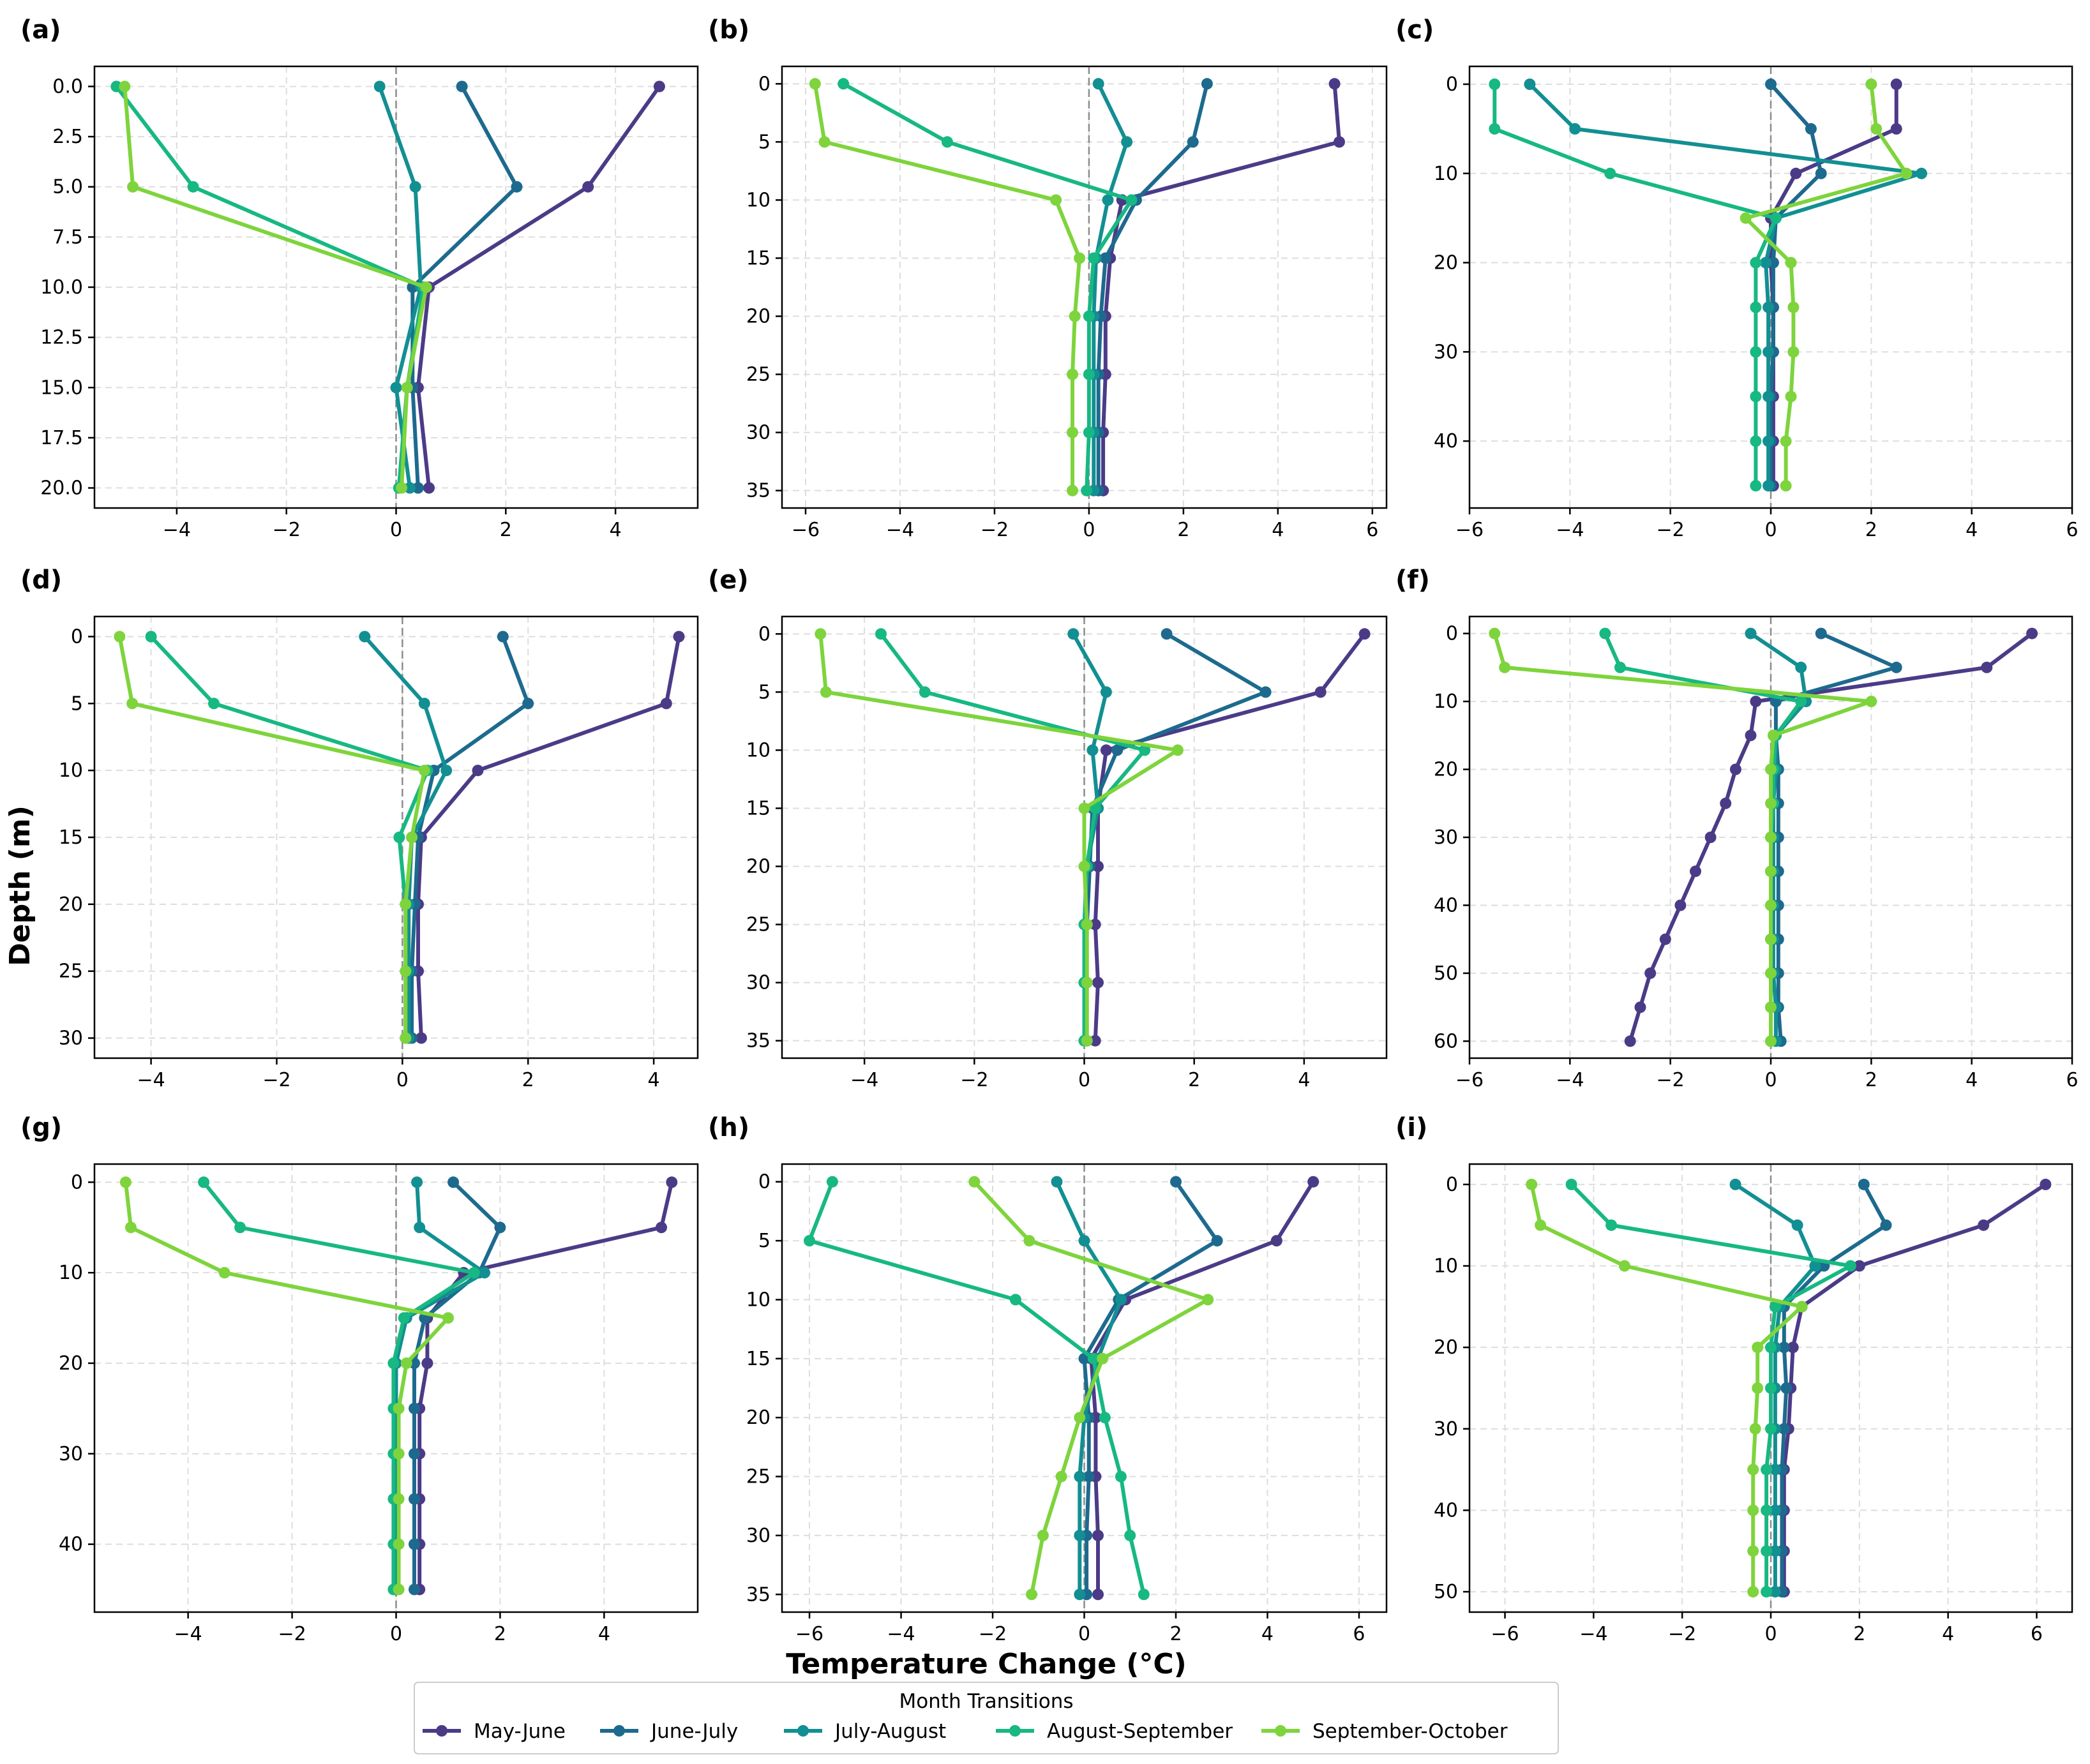  I want to click on legend-item-june-july: June-July, so click(669, 1731).